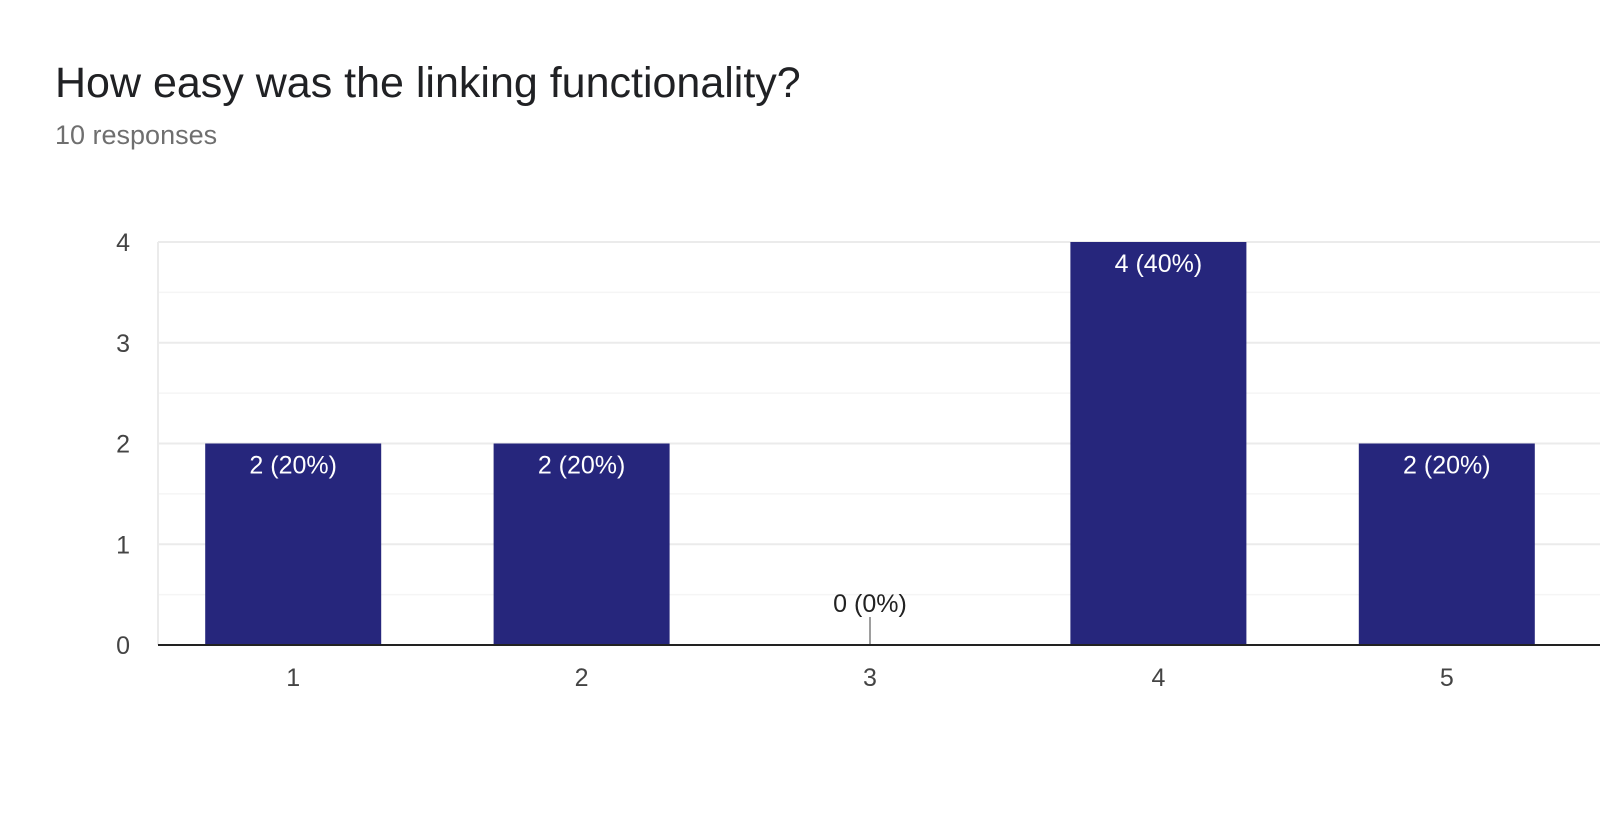 This screenshot has width=1600, height=830. What do you see at coordinates (136, 135) in the screenshot?
I see `response-count: 10 responses` at bounding box center [136, 135].